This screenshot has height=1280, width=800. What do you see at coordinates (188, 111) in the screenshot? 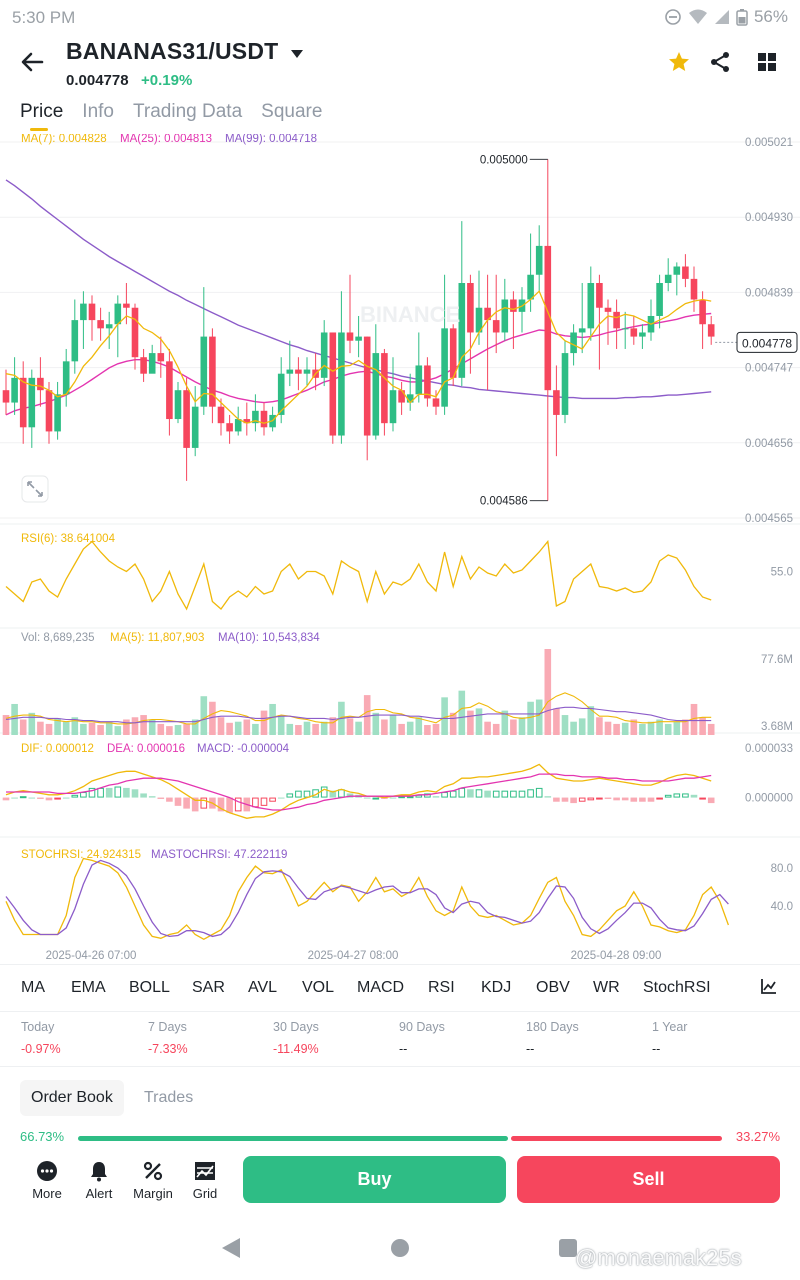
I see `tab-trading-data: Trading Data` at bounding box center [188, 111].